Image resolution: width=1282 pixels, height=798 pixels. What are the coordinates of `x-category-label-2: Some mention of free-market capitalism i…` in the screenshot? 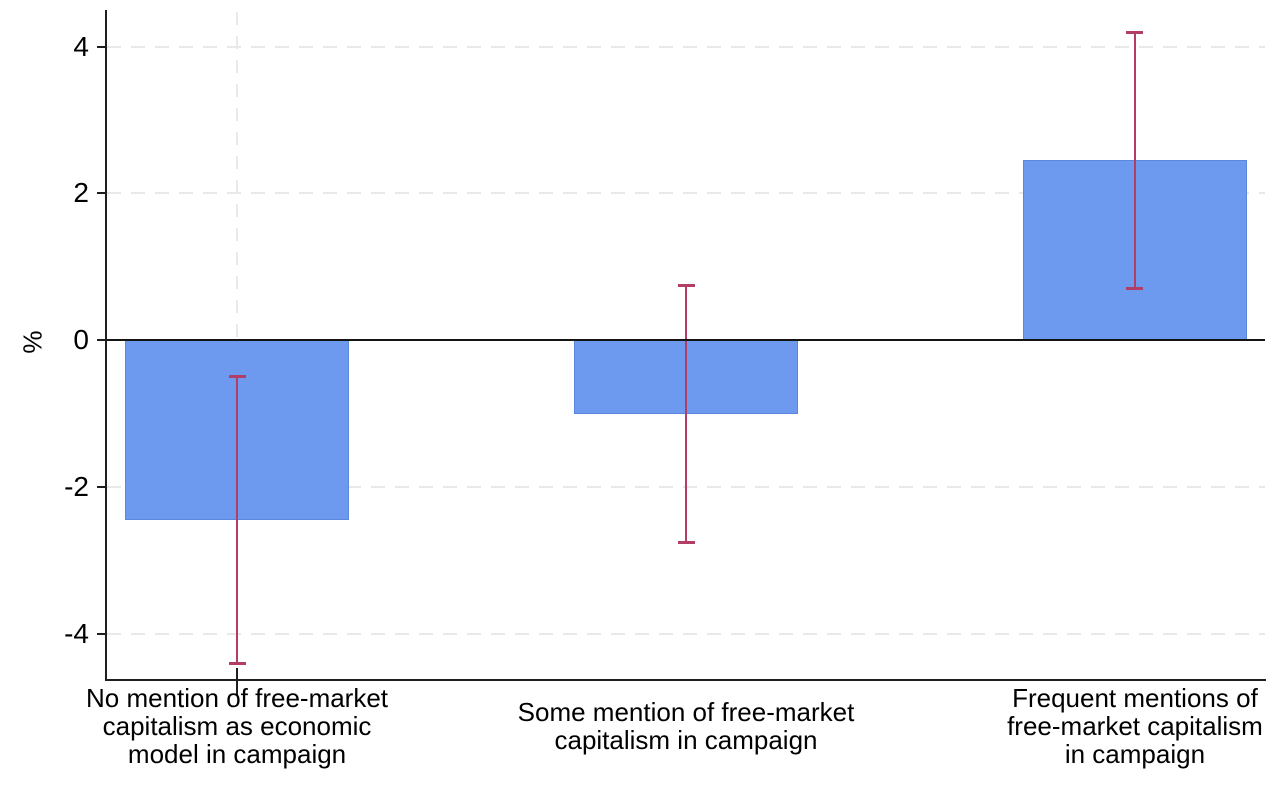 It's located at (686, 726).